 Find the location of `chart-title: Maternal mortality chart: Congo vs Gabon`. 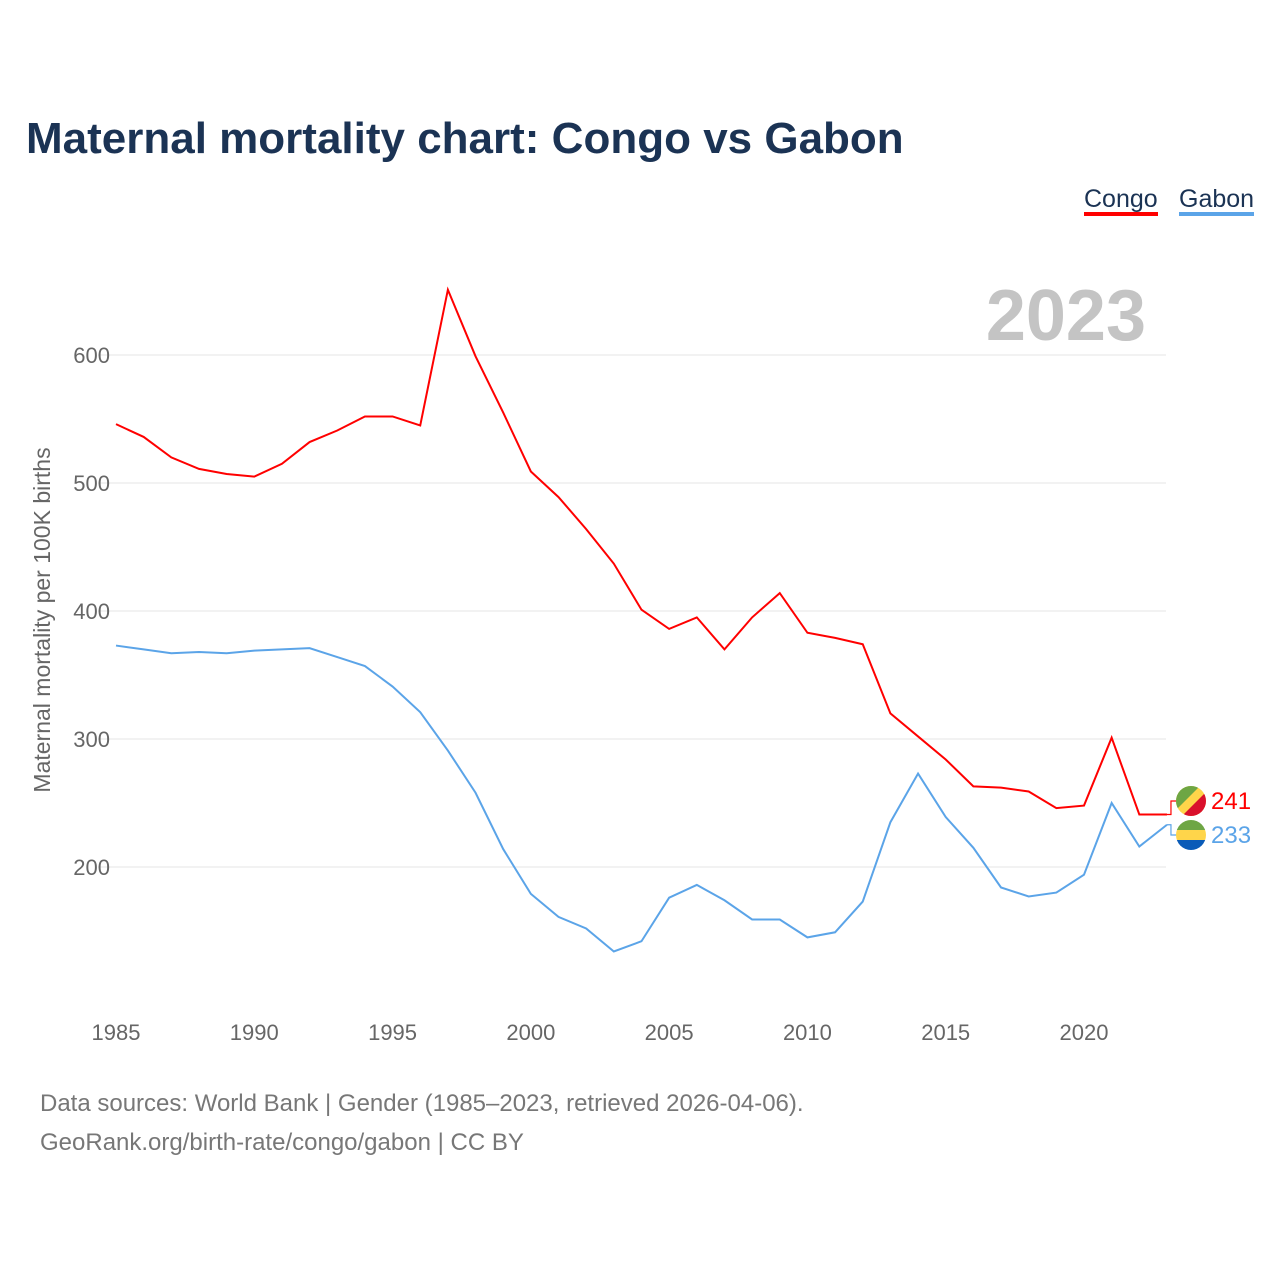

chart-title: Maternal mortality chart: Congo vs Gabon is located at coordinates (465, 138).